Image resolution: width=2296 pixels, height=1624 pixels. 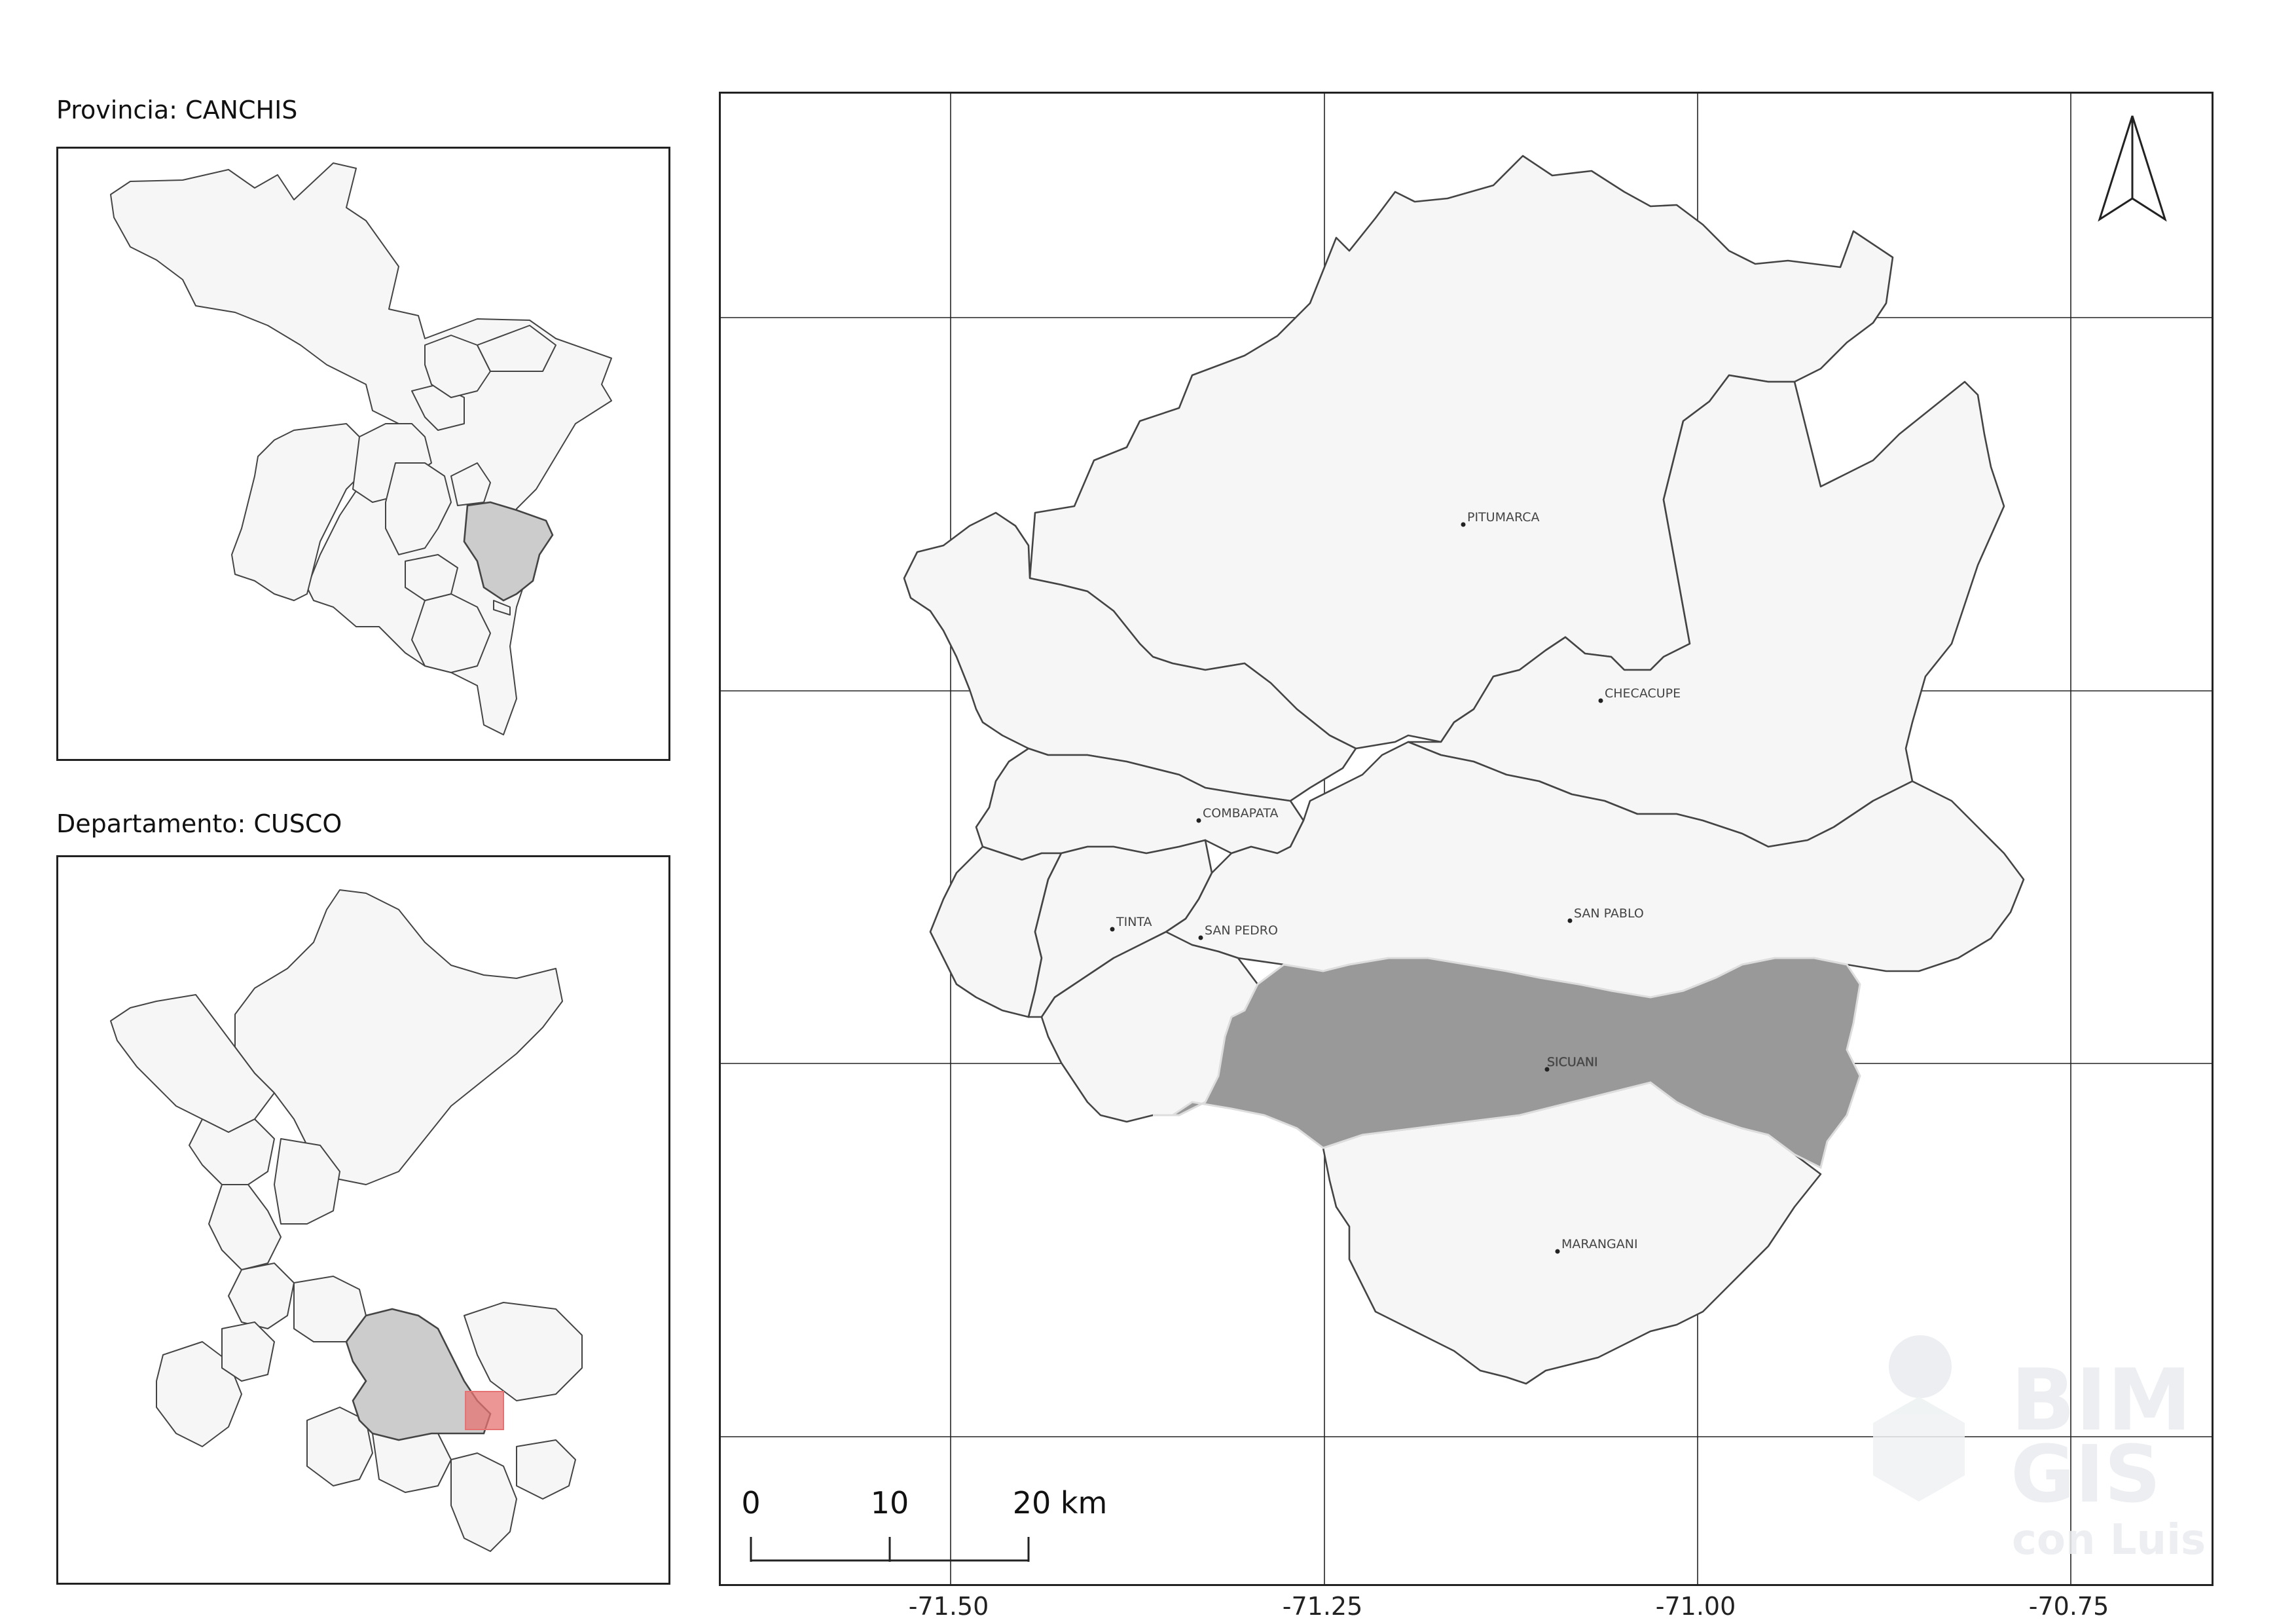 I want to click on lon-label-71-50: -71.50, so click(x=949, y=1606).